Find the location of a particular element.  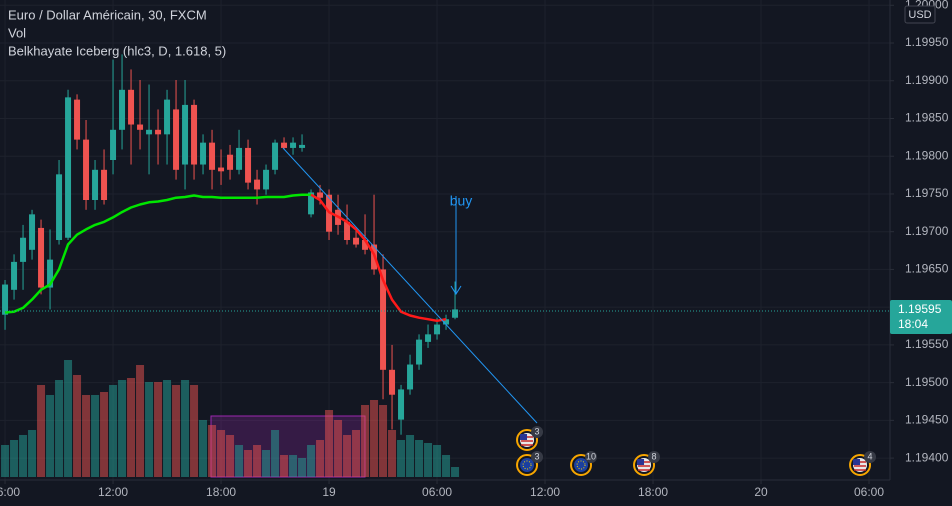

last-price-label: 1.19595 is located at coordinates (920, 309).